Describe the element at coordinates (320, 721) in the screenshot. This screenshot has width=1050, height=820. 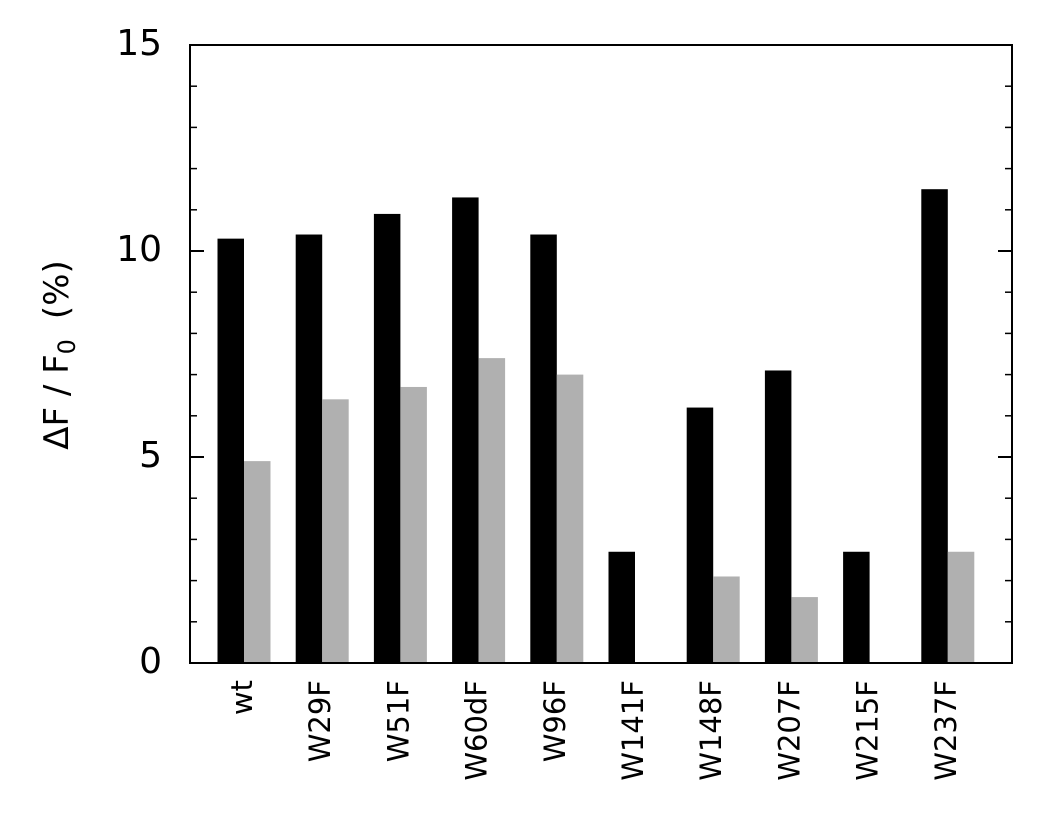
I see `x-tick-label: W29F` at that location.